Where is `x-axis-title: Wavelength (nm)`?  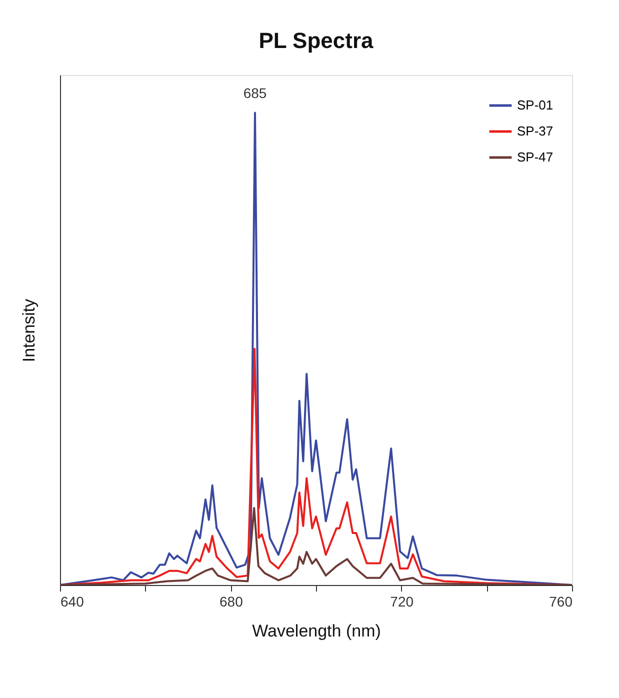
x-axis-title: Wavelength (nm) is located at coordinates (316, 631).